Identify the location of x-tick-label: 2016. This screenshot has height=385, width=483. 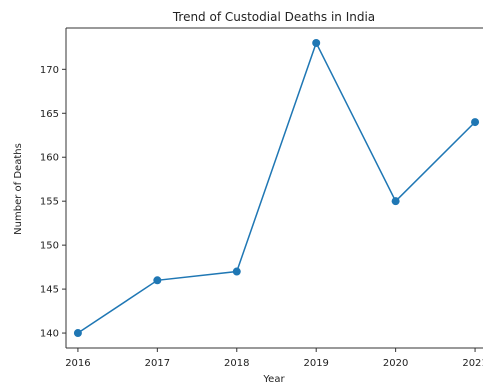
(77, 363).